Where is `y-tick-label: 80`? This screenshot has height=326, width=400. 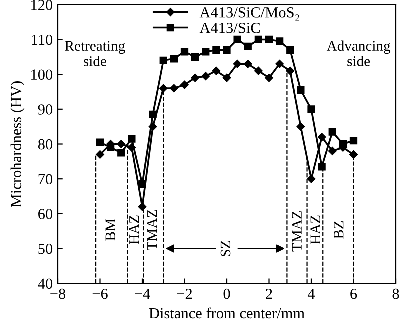 y-tick-label: 80 is located at coordinates (45, 144).